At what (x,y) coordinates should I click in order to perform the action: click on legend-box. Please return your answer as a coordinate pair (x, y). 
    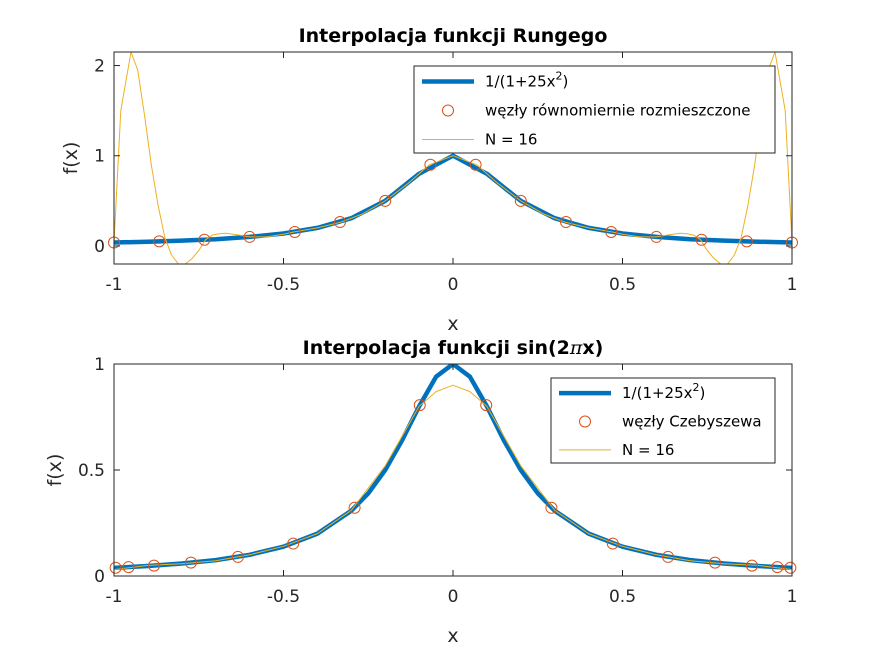
    Looking at the image, I should click on (594, 109).